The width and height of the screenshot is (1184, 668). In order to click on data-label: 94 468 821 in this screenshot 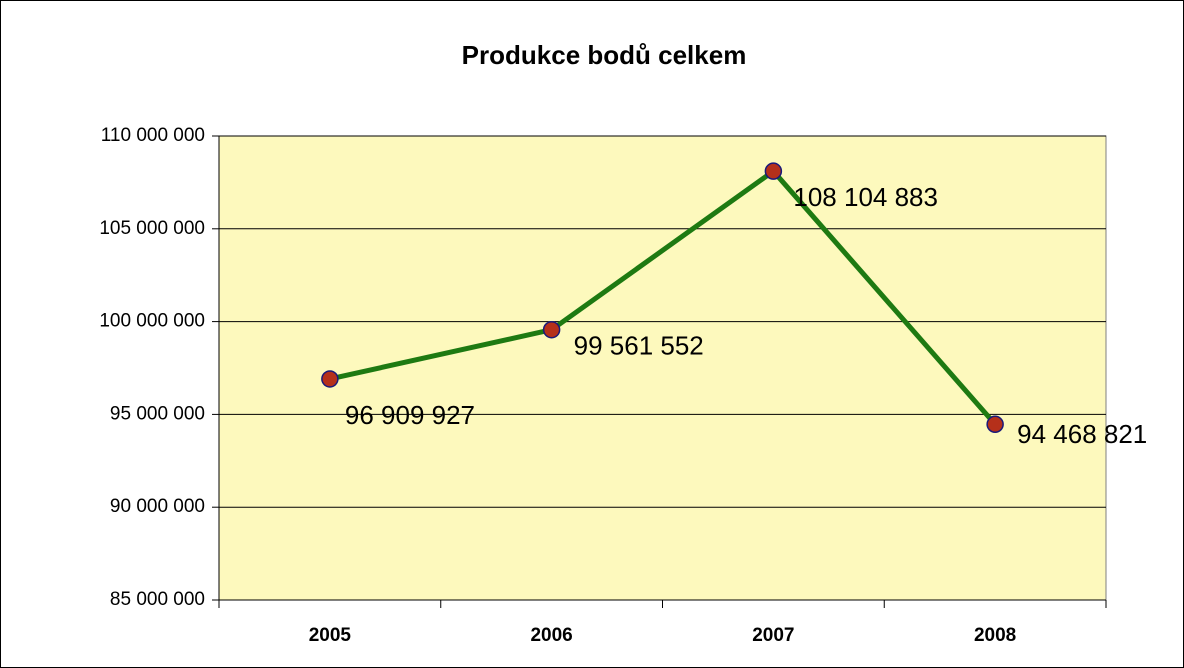, I will do `click(1082, 434)`.